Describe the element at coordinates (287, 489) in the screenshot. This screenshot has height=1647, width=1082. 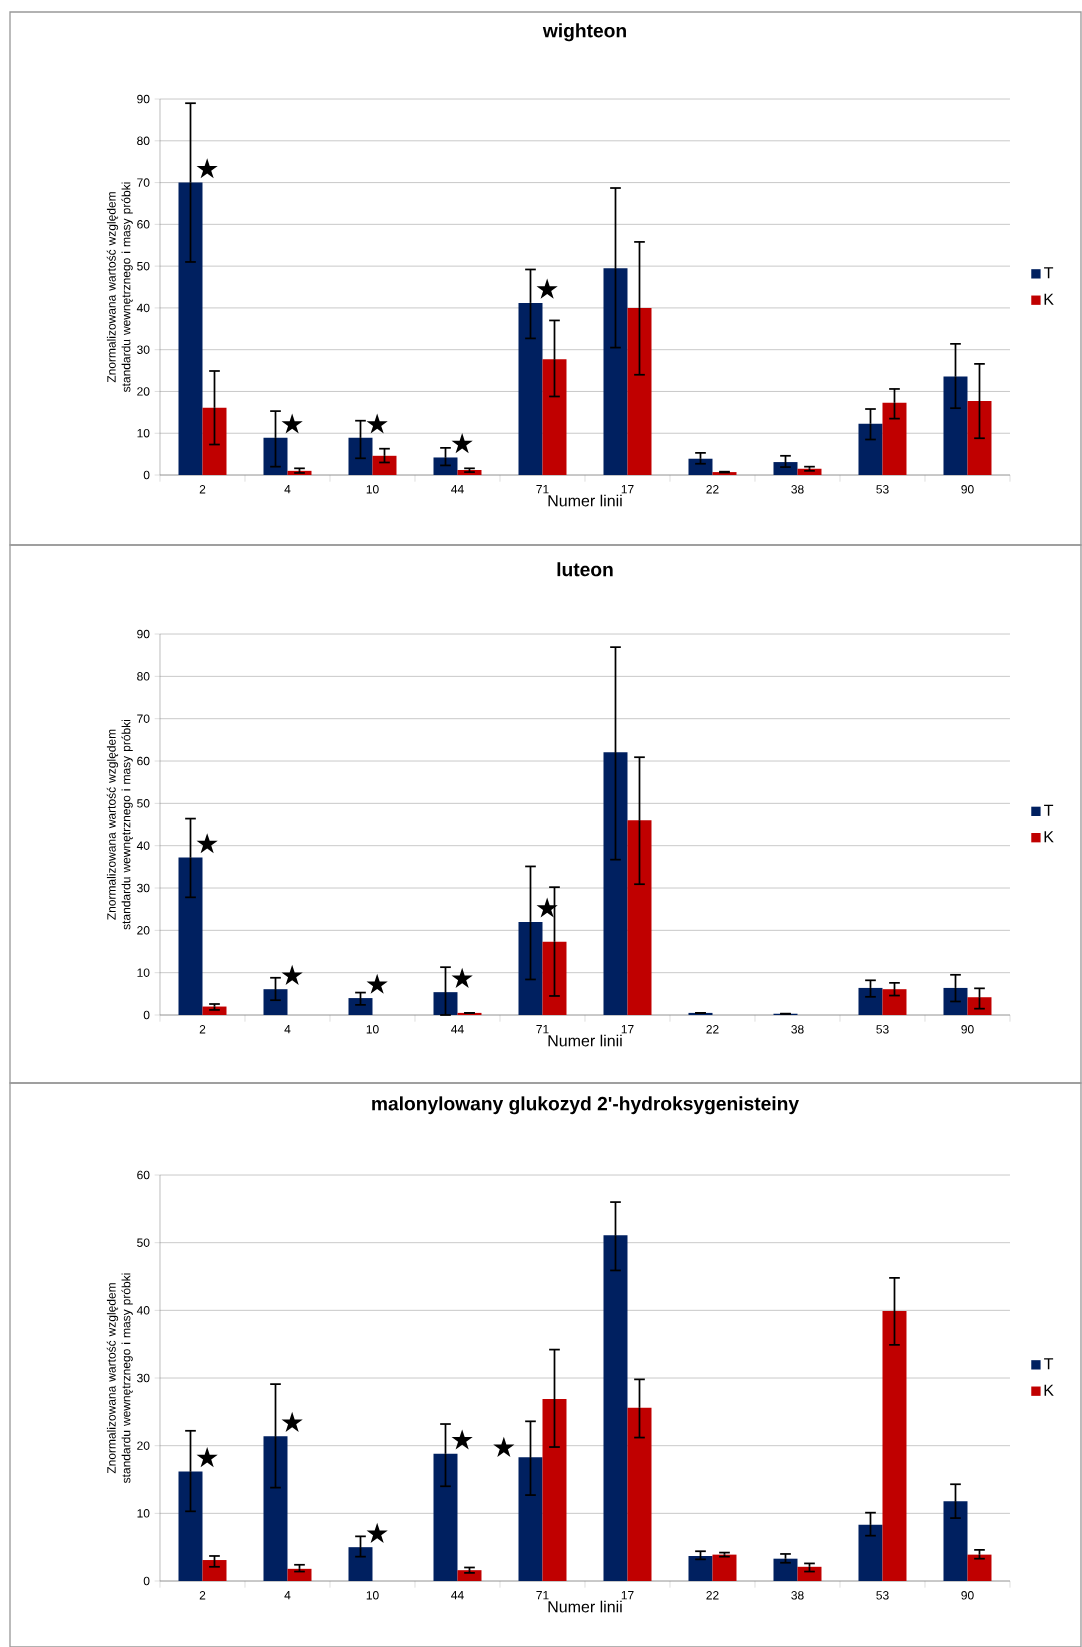
I see `x-tick-label: 4` at that location.